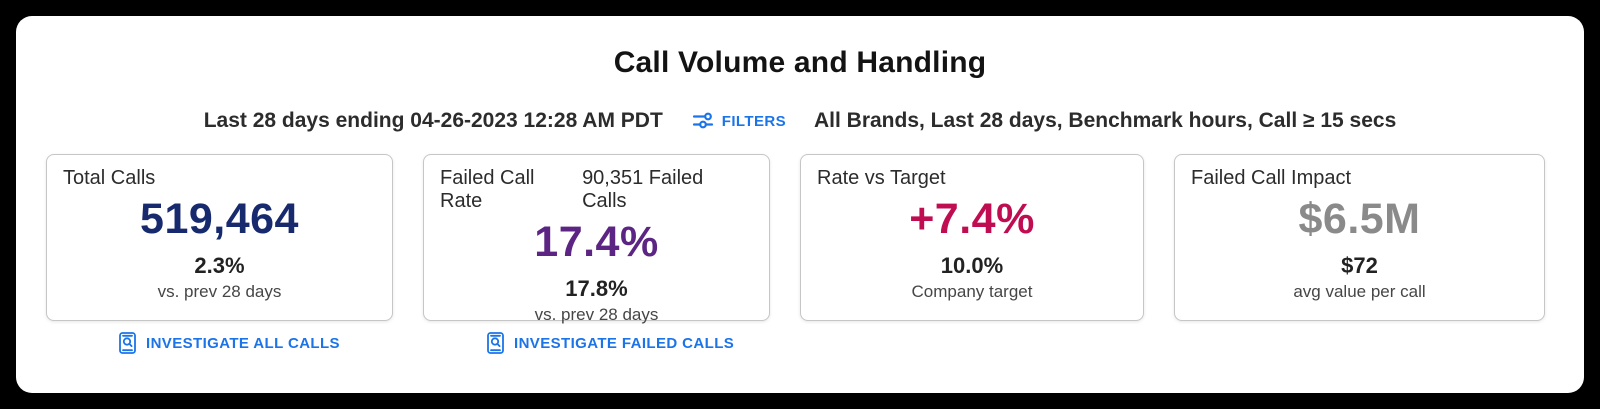  I want to click on card-header-right: 90,351 Failed Calls, so click(643, 189).